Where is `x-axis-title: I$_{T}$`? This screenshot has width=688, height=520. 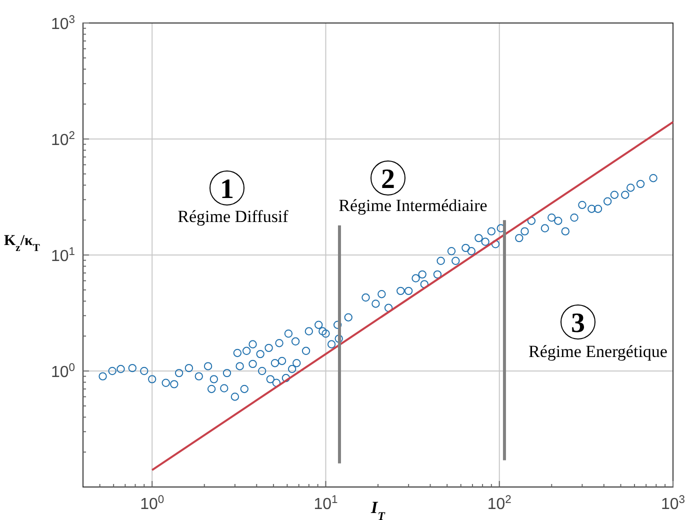
x-axis-title: I$_{T}$ is located at coordinates (378, 509).